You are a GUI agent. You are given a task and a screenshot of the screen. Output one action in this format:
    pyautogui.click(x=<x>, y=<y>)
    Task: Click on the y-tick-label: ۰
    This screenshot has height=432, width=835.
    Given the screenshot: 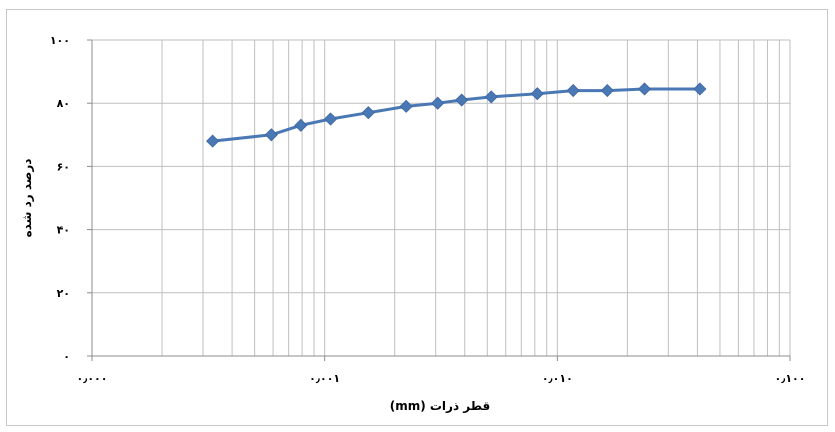 What is the action you would take?
    pyautogui.click(x=66, y=356)
    